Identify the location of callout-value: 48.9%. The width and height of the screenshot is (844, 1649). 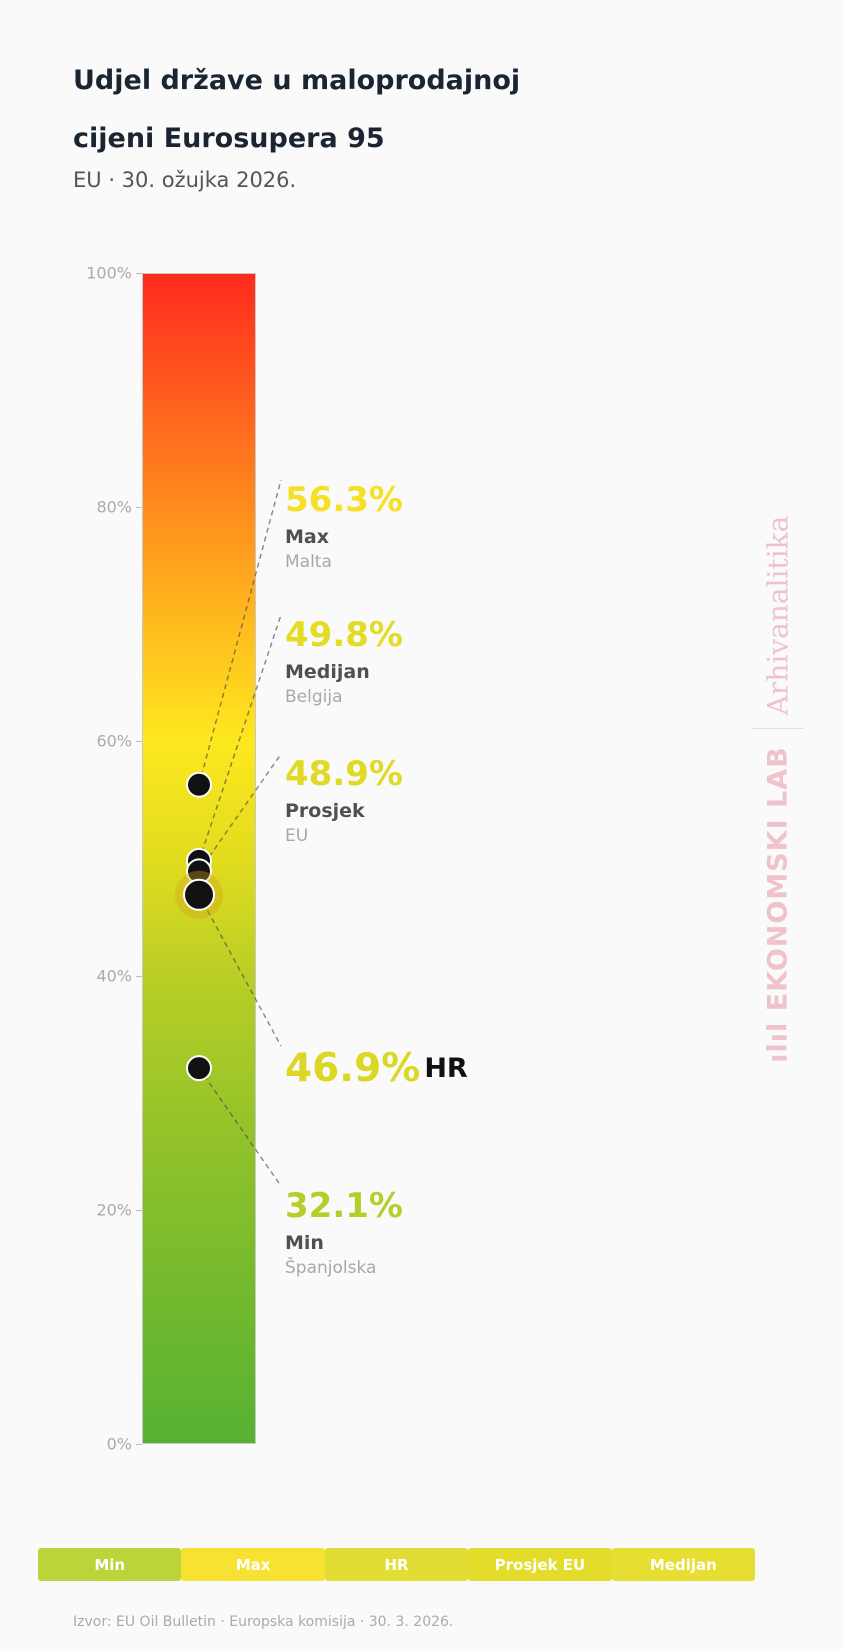
(344, 774).